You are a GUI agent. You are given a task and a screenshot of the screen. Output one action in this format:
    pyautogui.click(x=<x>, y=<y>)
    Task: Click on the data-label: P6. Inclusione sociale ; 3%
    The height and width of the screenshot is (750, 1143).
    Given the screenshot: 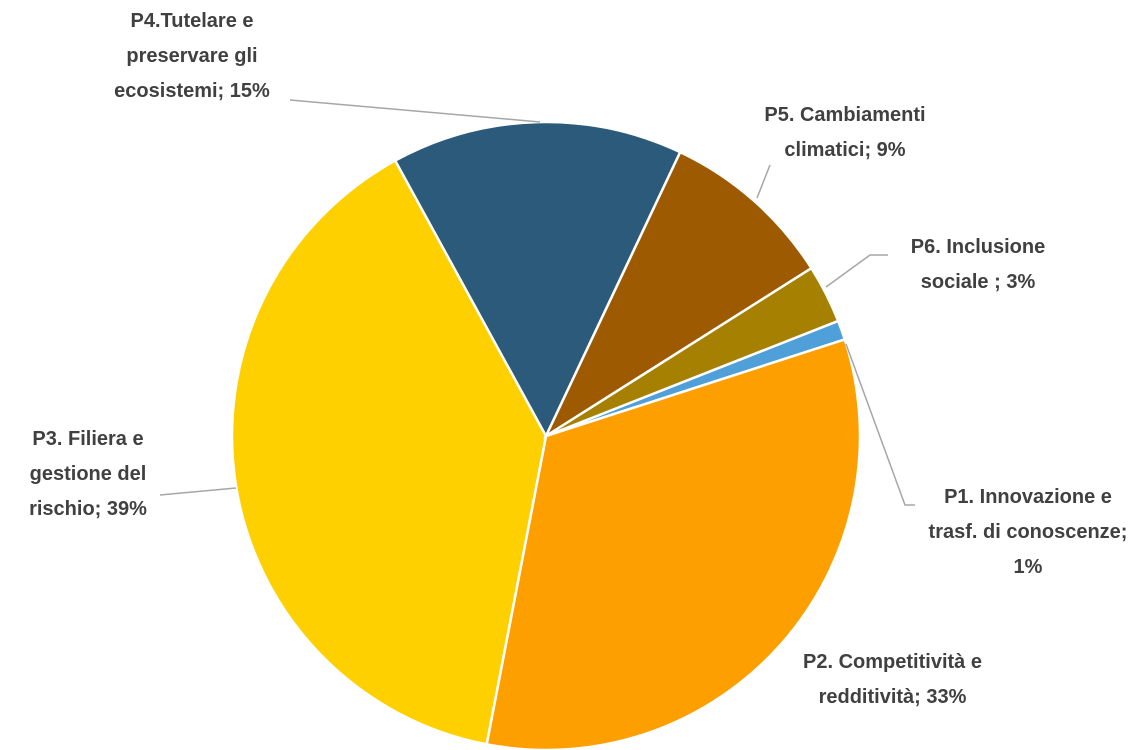 What is the action you would take?
    pyautogui.click(x=978, y=264)
    